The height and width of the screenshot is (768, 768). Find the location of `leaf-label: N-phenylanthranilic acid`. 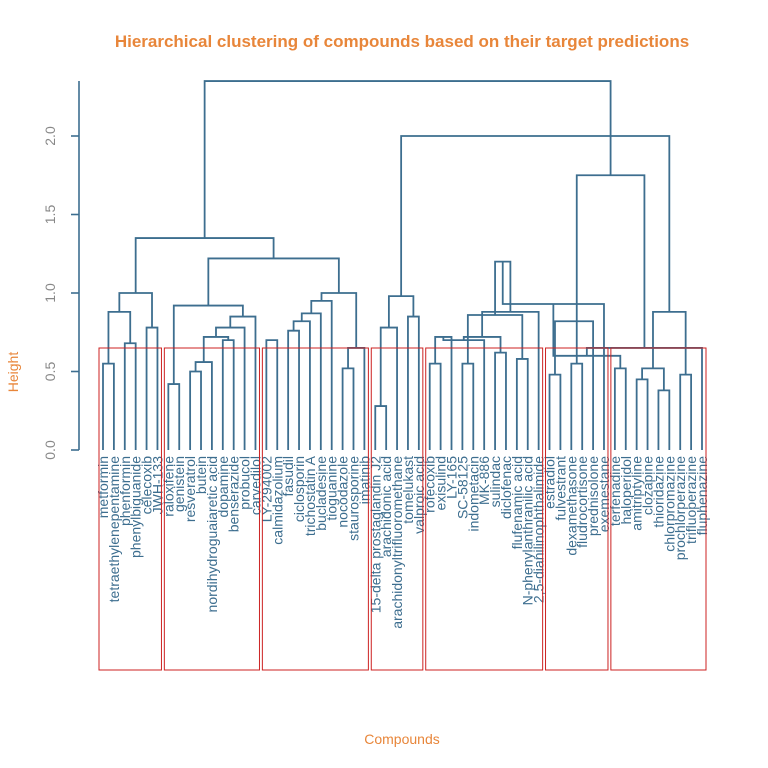

leaf-label: N-phenylanthranilic acid is located at coordinates (528, 530).